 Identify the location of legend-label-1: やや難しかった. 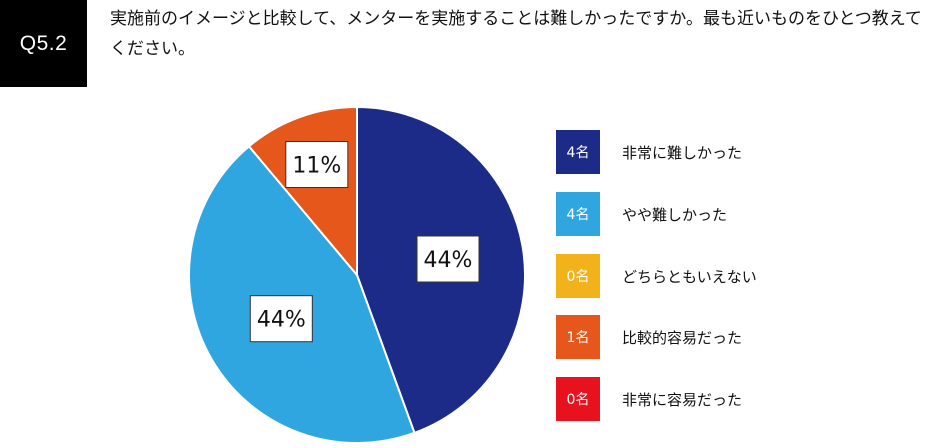
(675, 214).